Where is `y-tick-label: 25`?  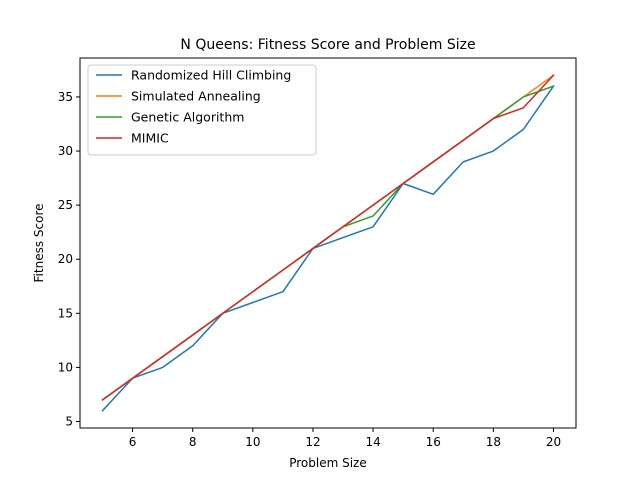 y-tick-label: 25 is located at coordinates (65, 205).